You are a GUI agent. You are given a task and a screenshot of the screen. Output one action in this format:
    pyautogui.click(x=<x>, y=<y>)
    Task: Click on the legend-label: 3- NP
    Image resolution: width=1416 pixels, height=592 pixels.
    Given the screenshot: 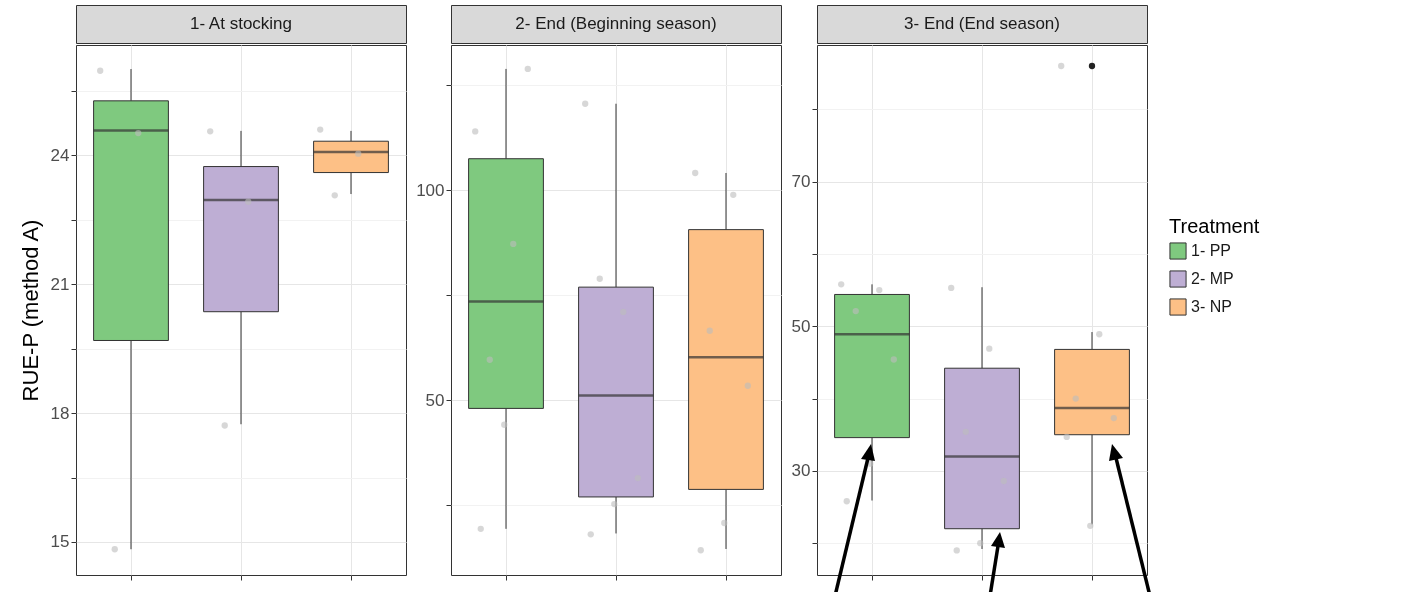 What is the action you would take?
    pyautogui.click(x=1211, y=306)
    